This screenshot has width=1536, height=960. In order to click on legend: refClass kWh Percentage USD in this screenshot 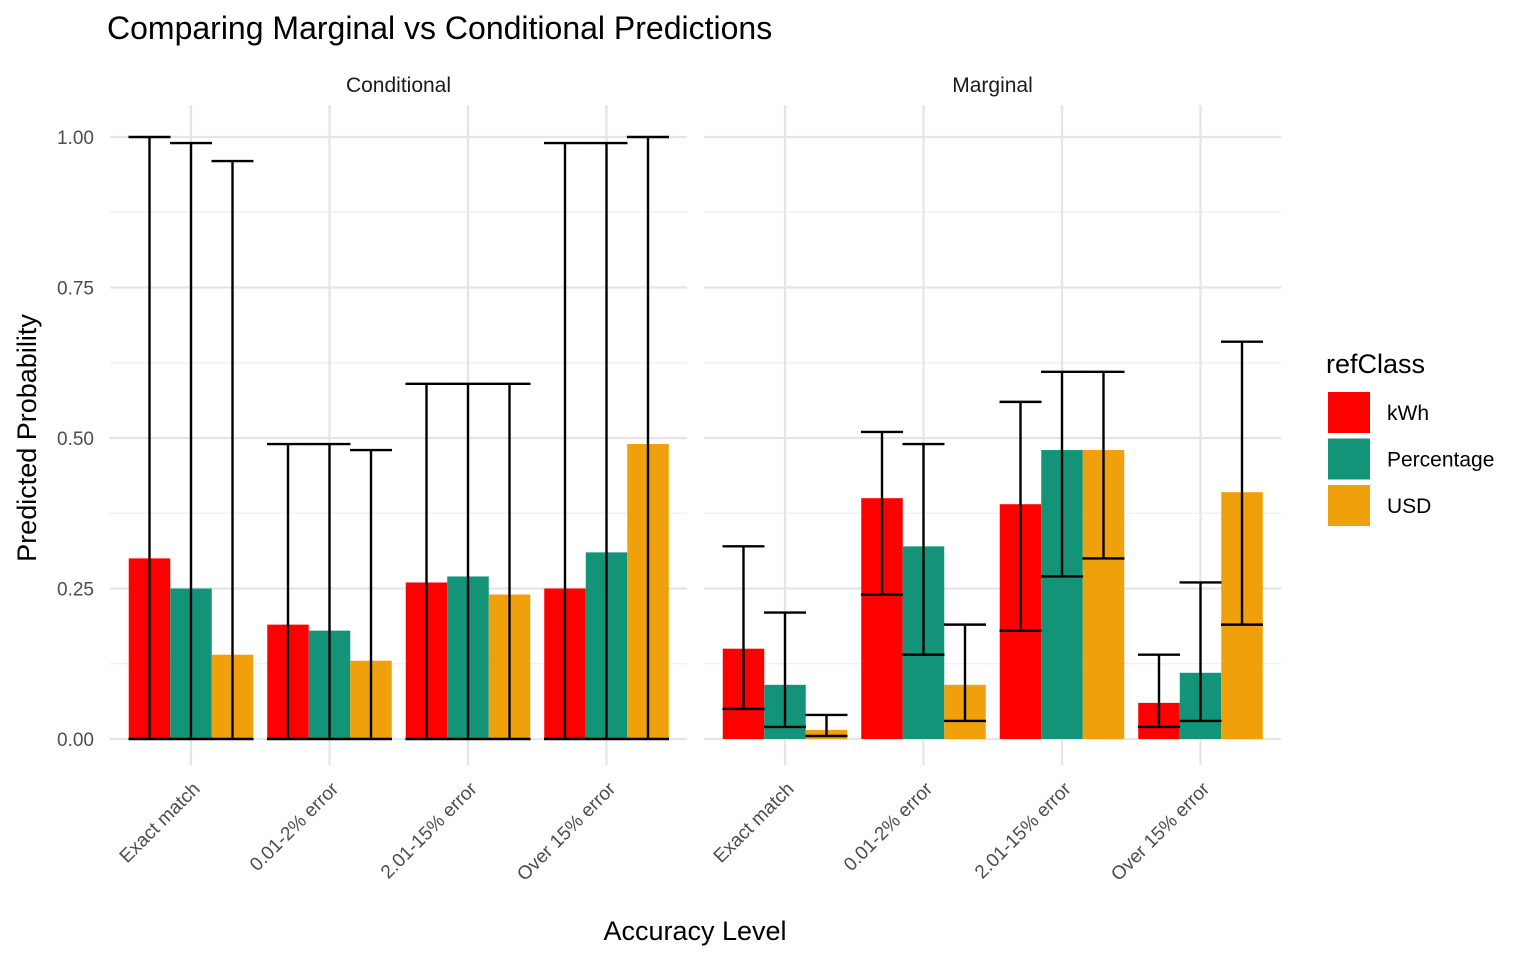, I will do `click(1410, 437)`.